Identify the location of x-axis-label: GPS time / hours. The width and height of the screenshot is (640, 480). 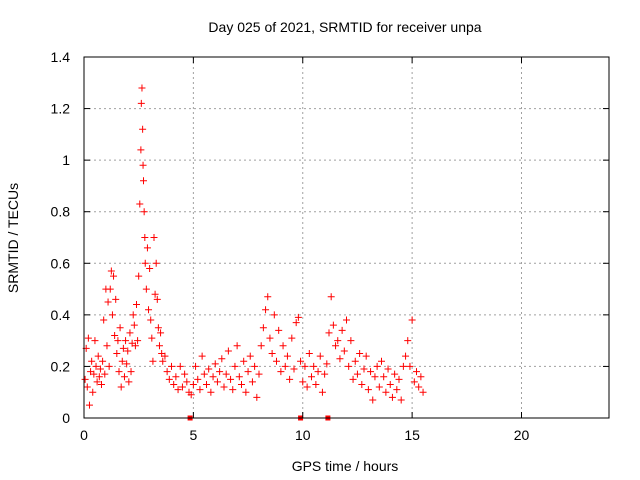
(345, 466).